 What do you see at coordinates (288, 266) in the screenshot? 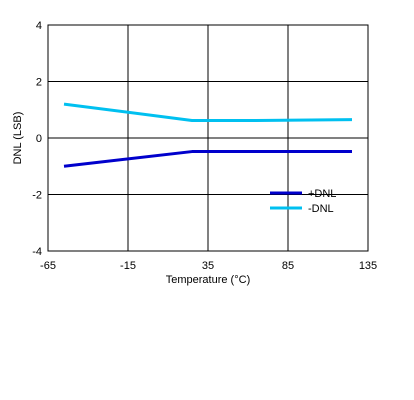
I see `x-tick-label: 85` at bounding box center [288, 266].